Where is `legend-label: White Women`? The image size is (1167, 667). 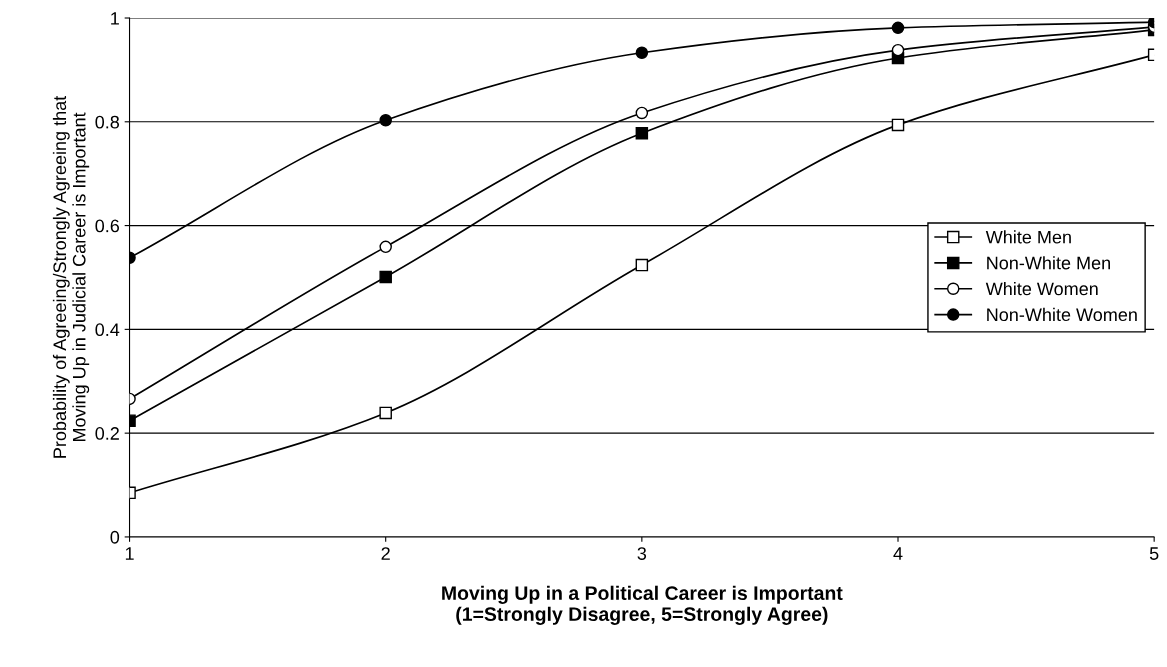 legend-label: White Women is located at coordinates (1041, 288).